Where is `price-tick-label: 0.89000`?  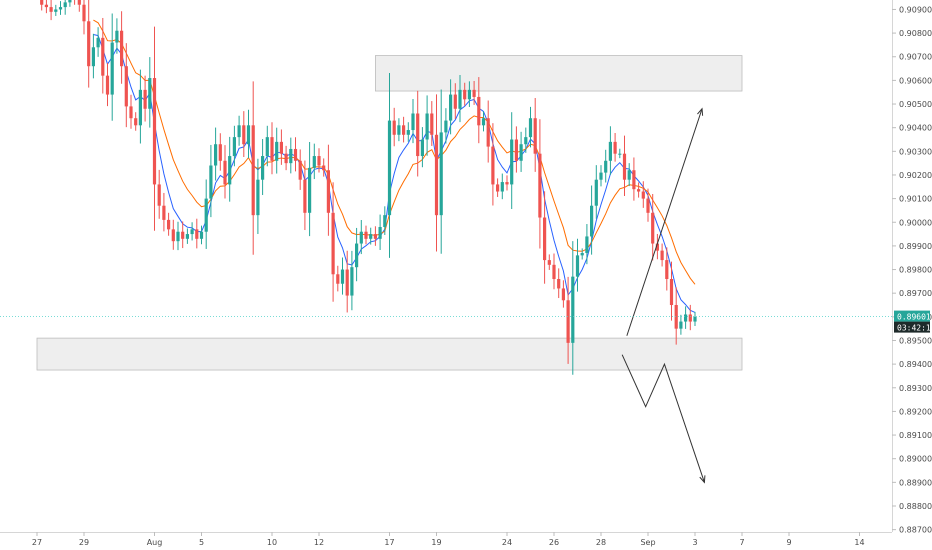 price-tick-label: 0.89000 is located at coordinates (915, 459).